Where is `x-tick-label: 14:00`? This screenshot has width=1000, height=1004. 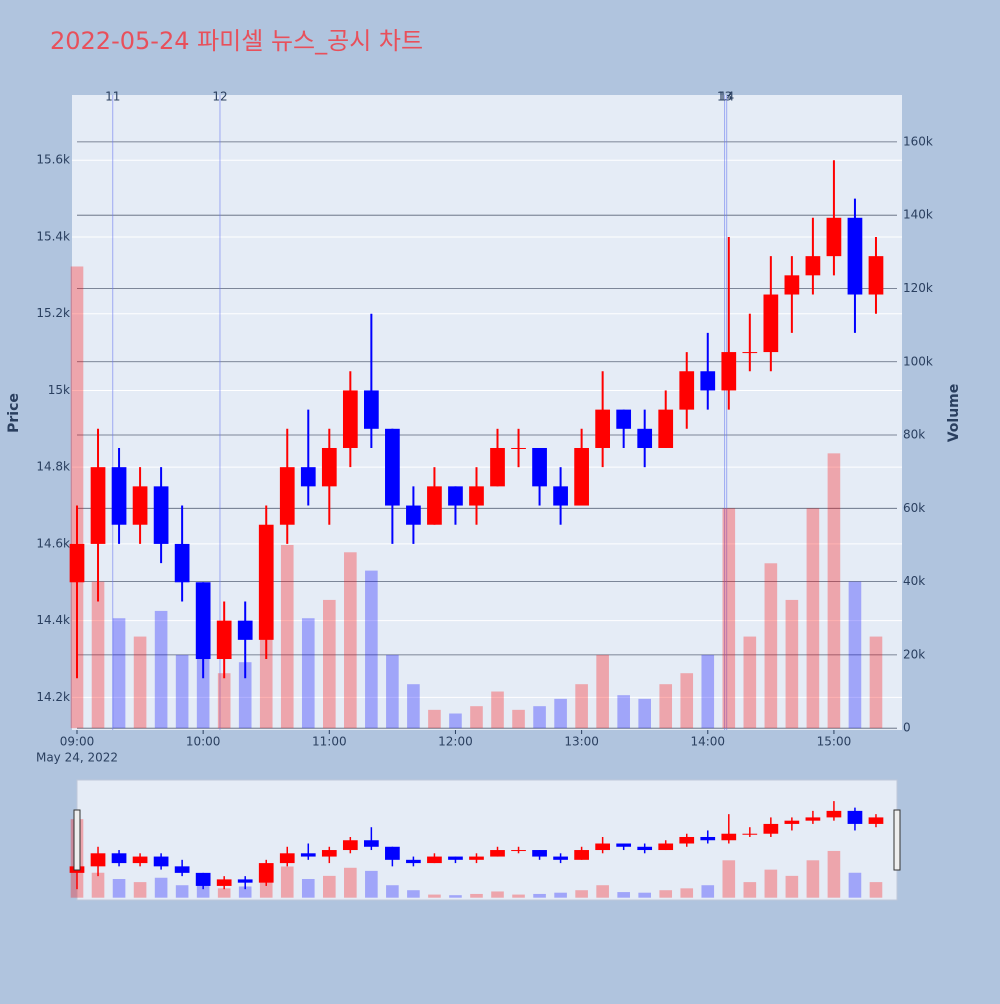
x-tick-label: 14:00 is located at coordinates (707, 742).